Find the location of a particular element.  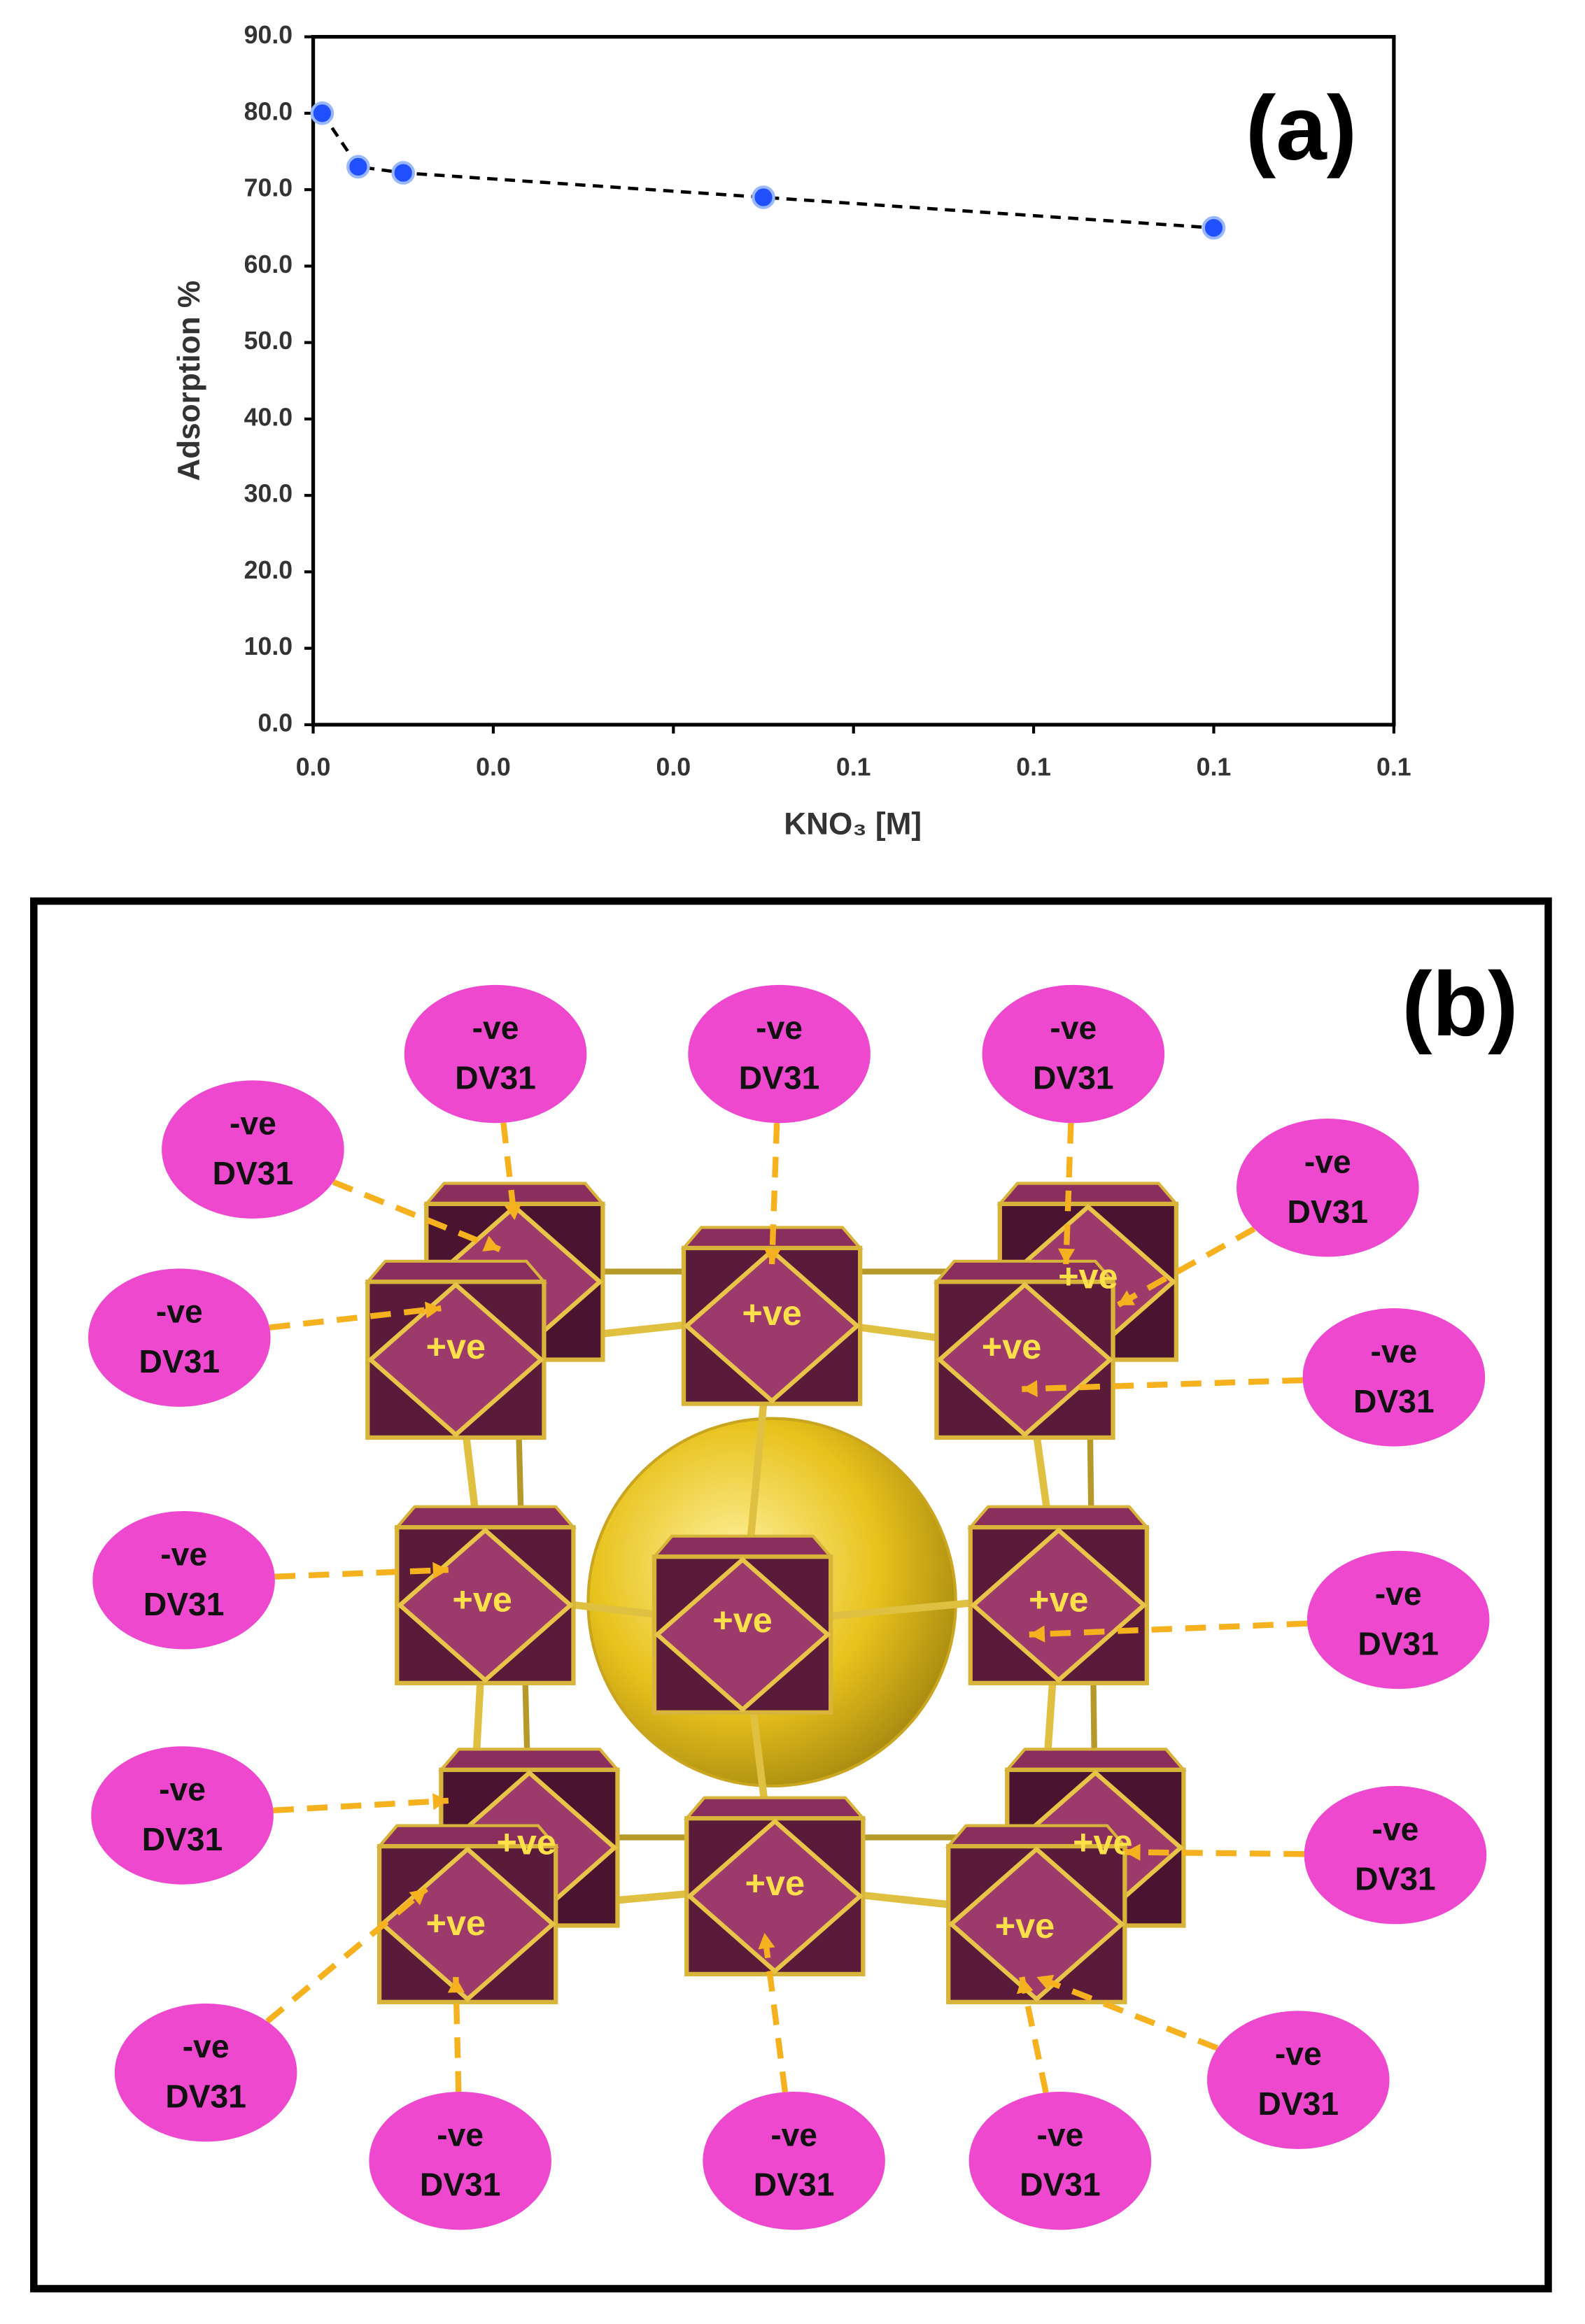

panel-label: (a) is located at coordinates (1301, 128).